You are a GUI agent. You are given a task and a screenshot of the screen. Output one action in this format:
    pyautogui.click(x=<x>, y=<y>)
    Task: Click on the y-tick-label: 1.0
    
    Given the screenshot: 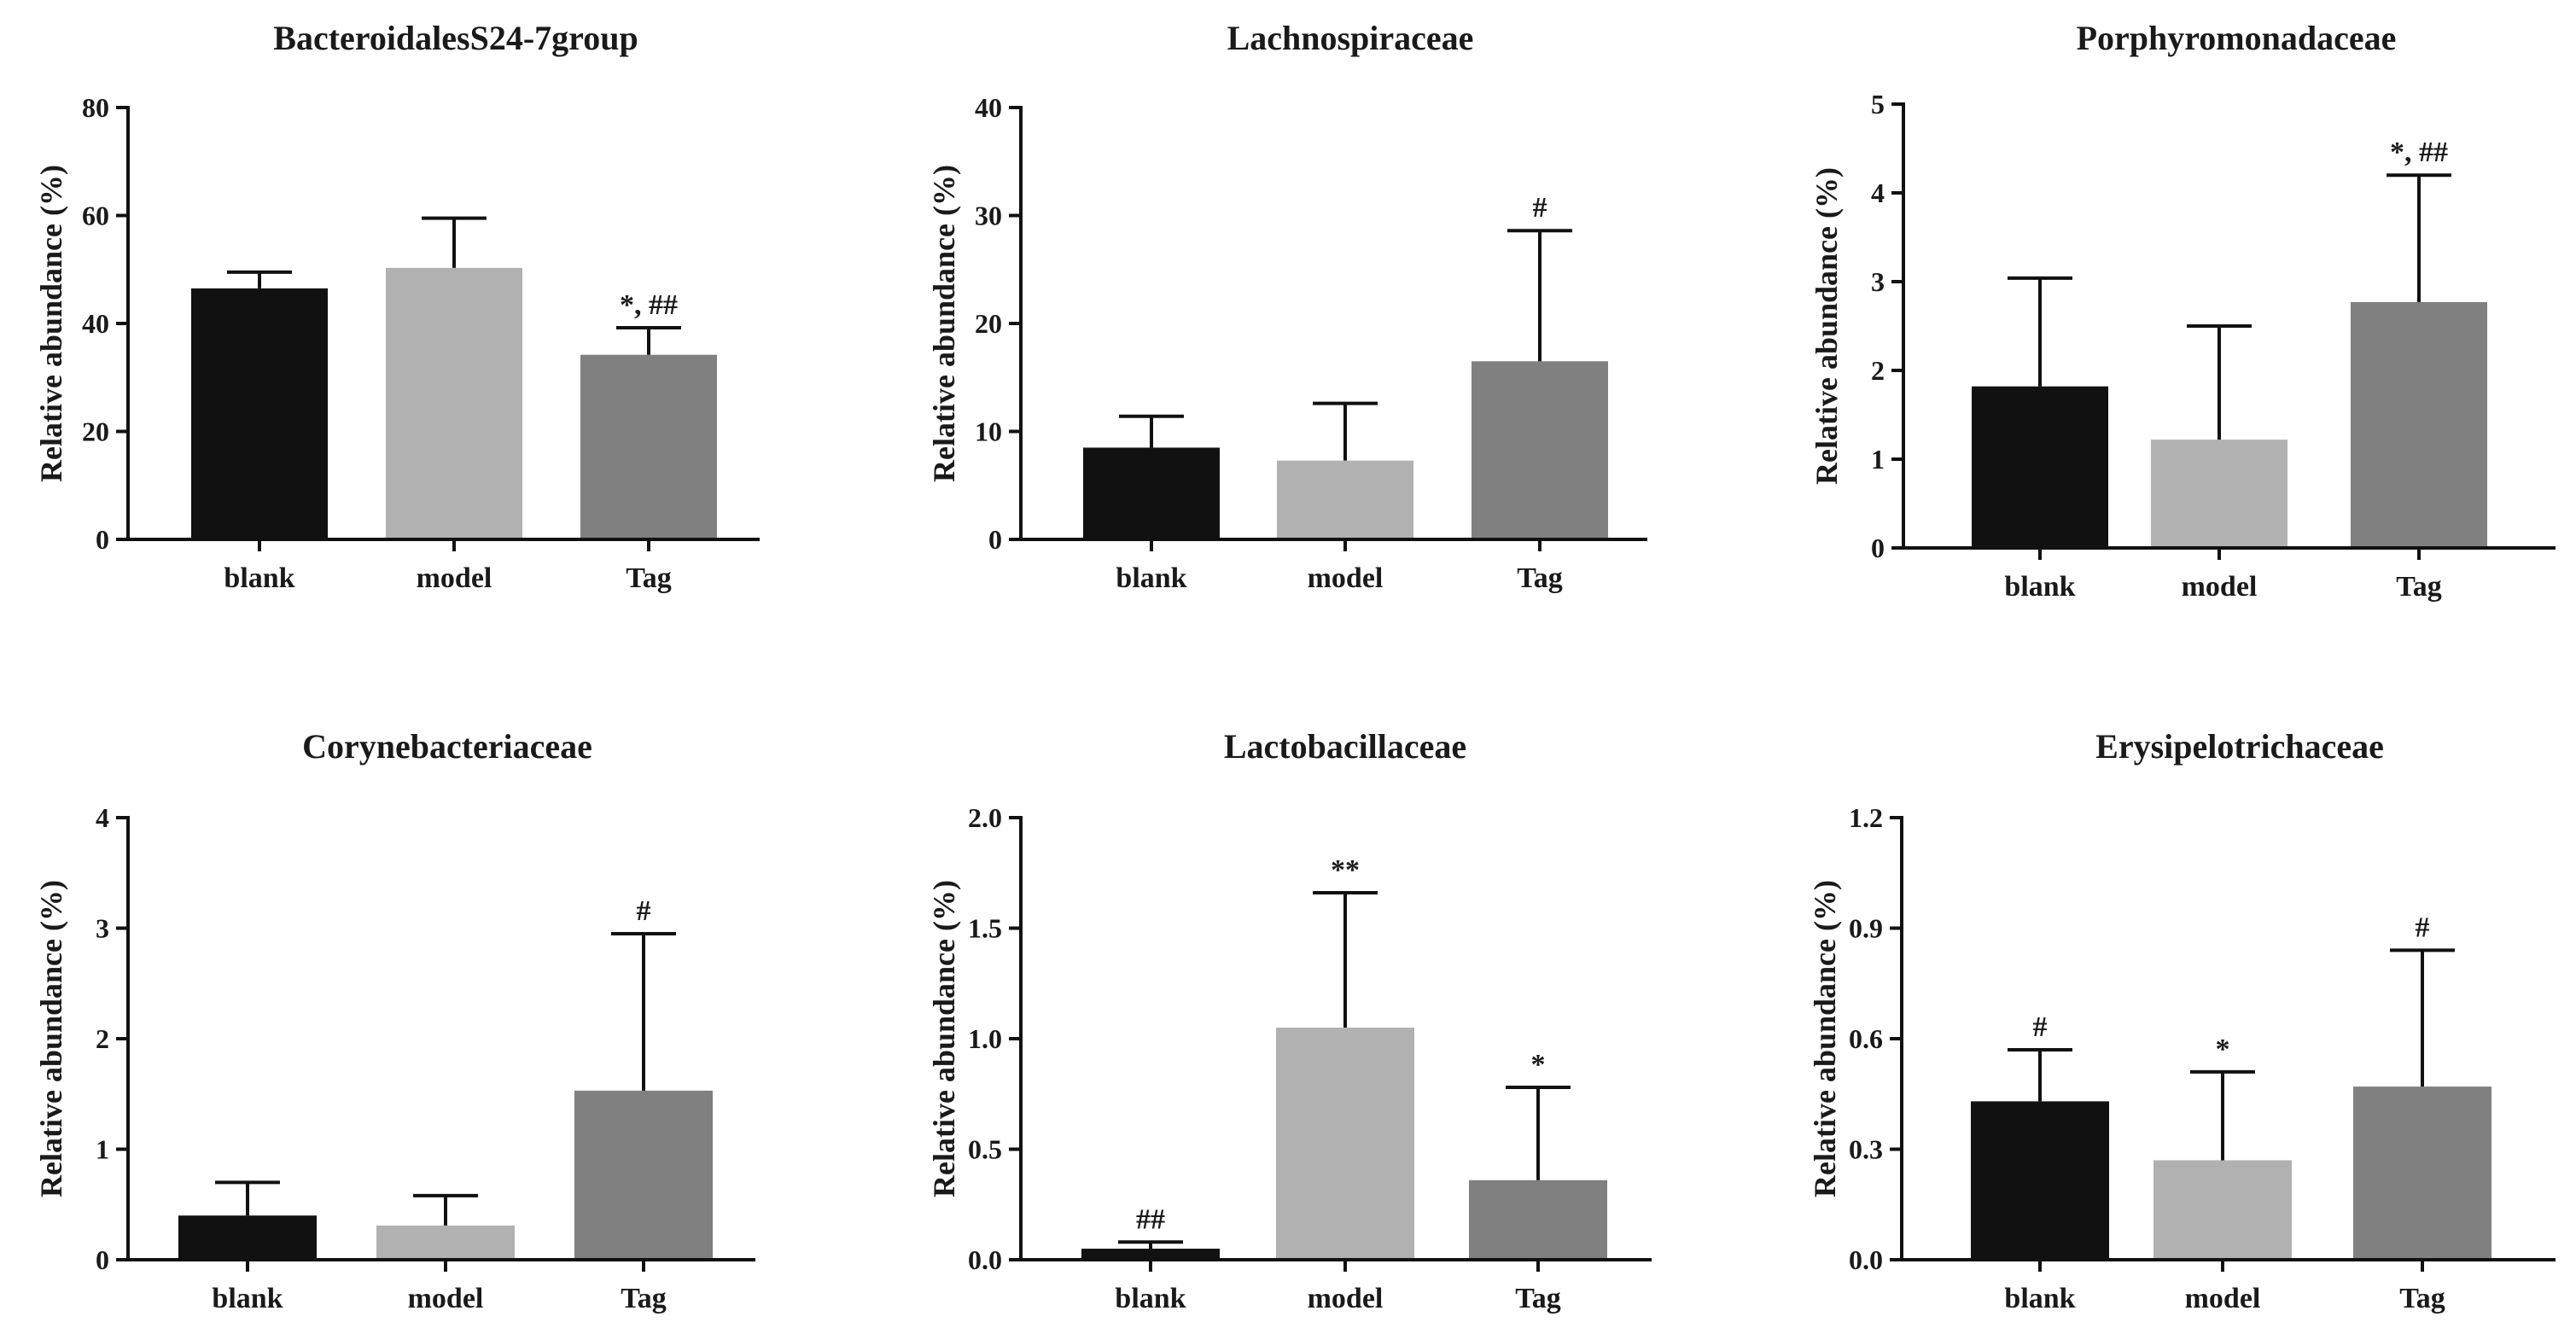 What is the action you would take?
    pyautogui.click(x=985, y=1038)
    